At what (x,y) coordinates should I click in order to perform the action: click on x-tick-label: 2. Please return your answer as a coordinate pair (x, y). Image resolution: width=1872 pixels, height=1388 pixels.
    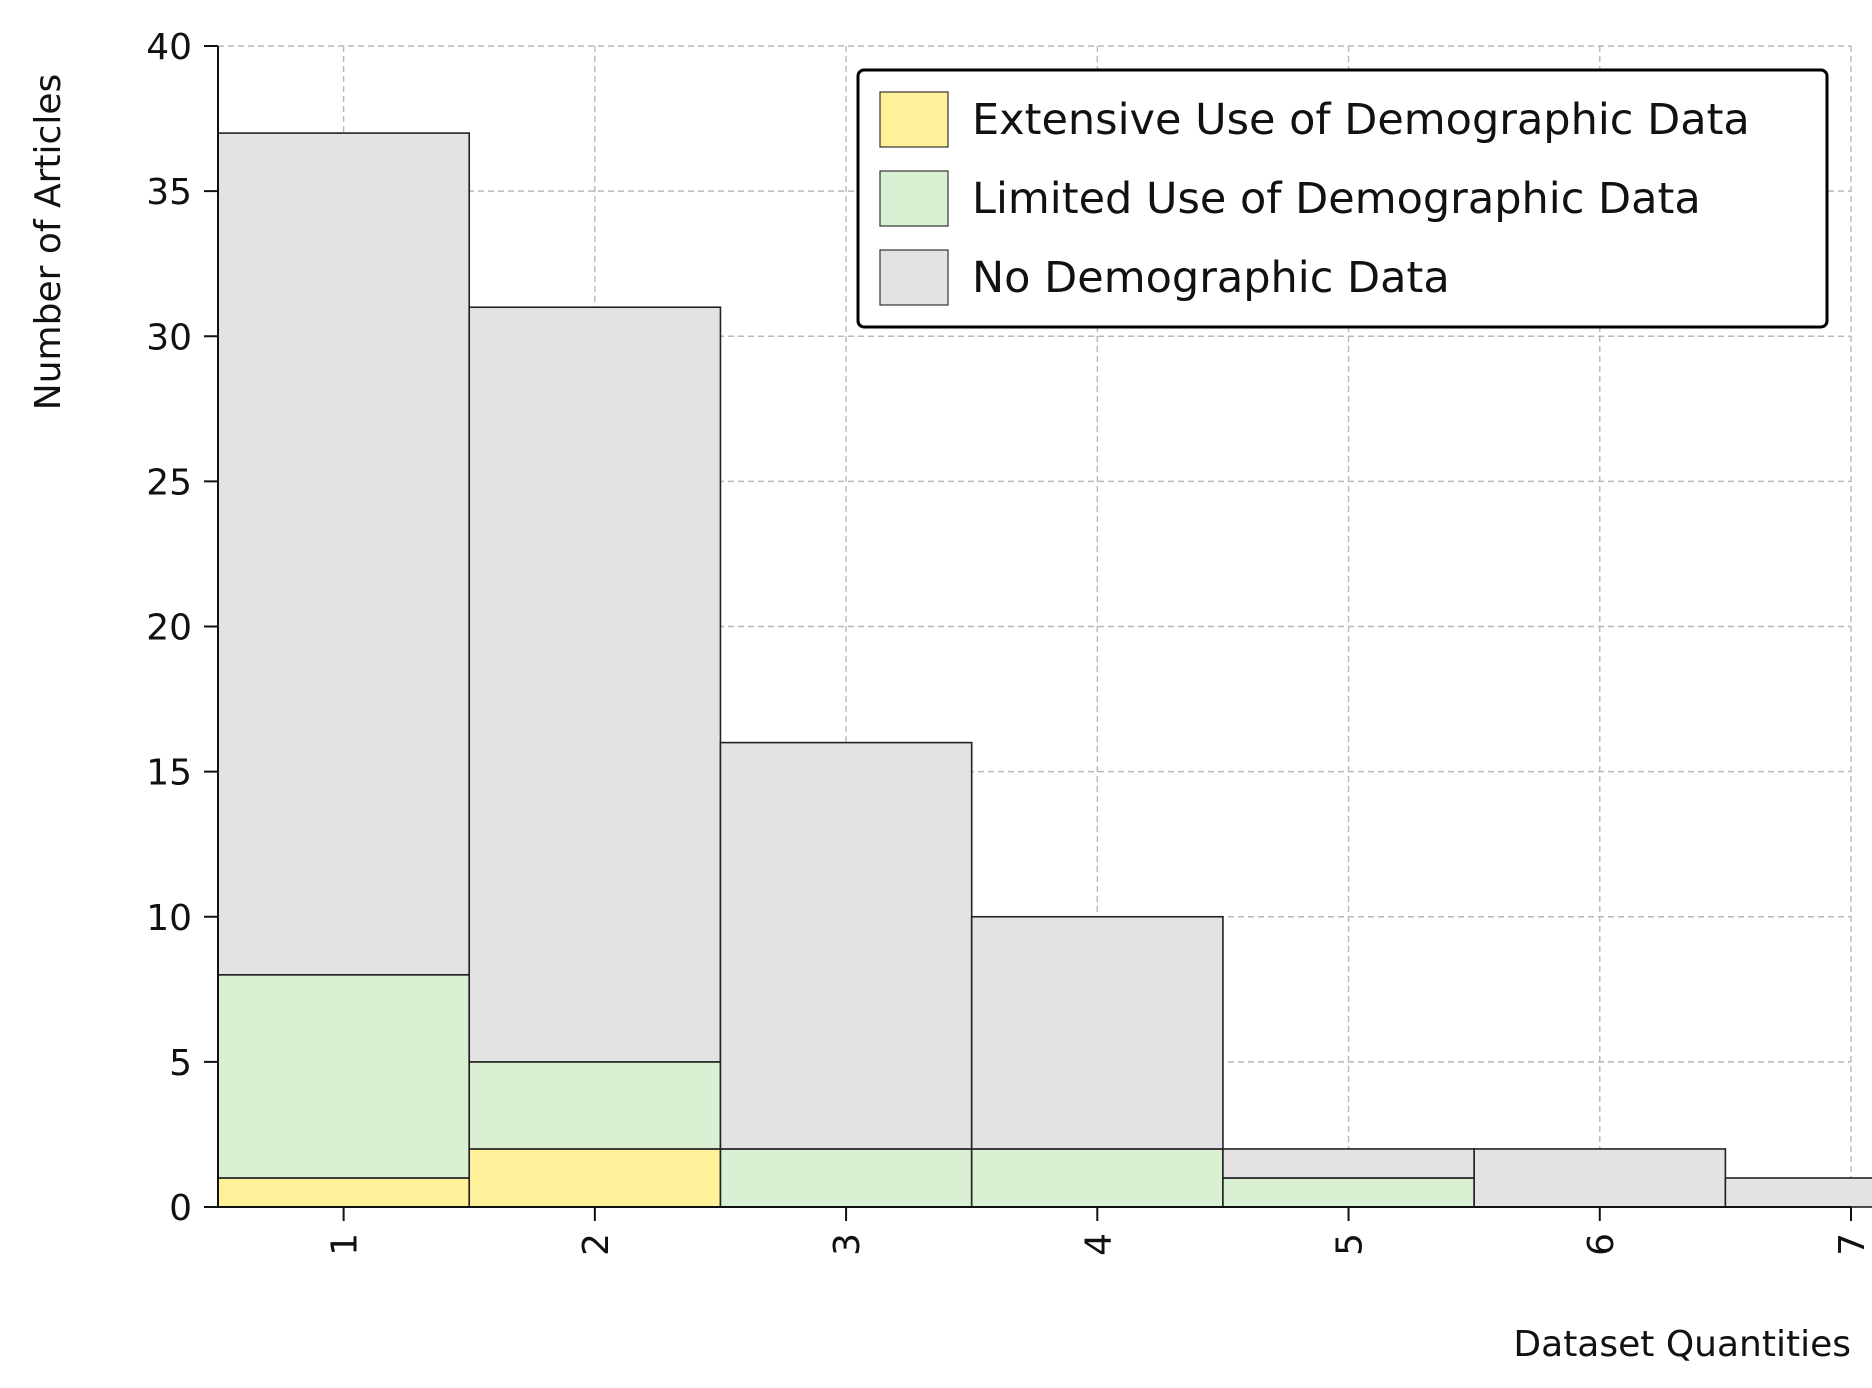
    Looking at the image, I should click on (596, 1244).